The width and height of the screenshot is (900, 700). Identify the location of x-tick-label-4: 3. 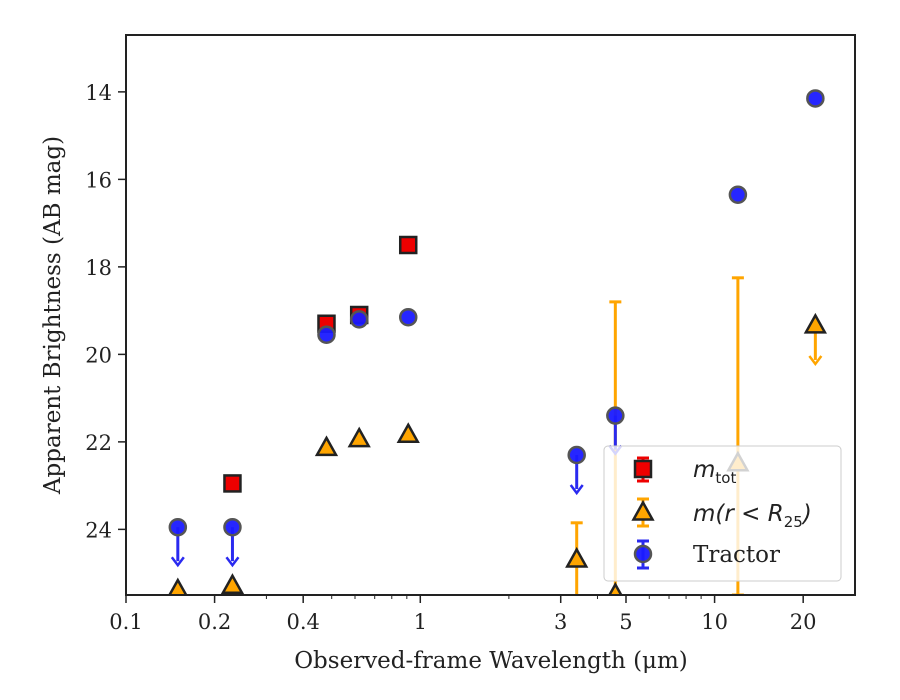
(560, 622).